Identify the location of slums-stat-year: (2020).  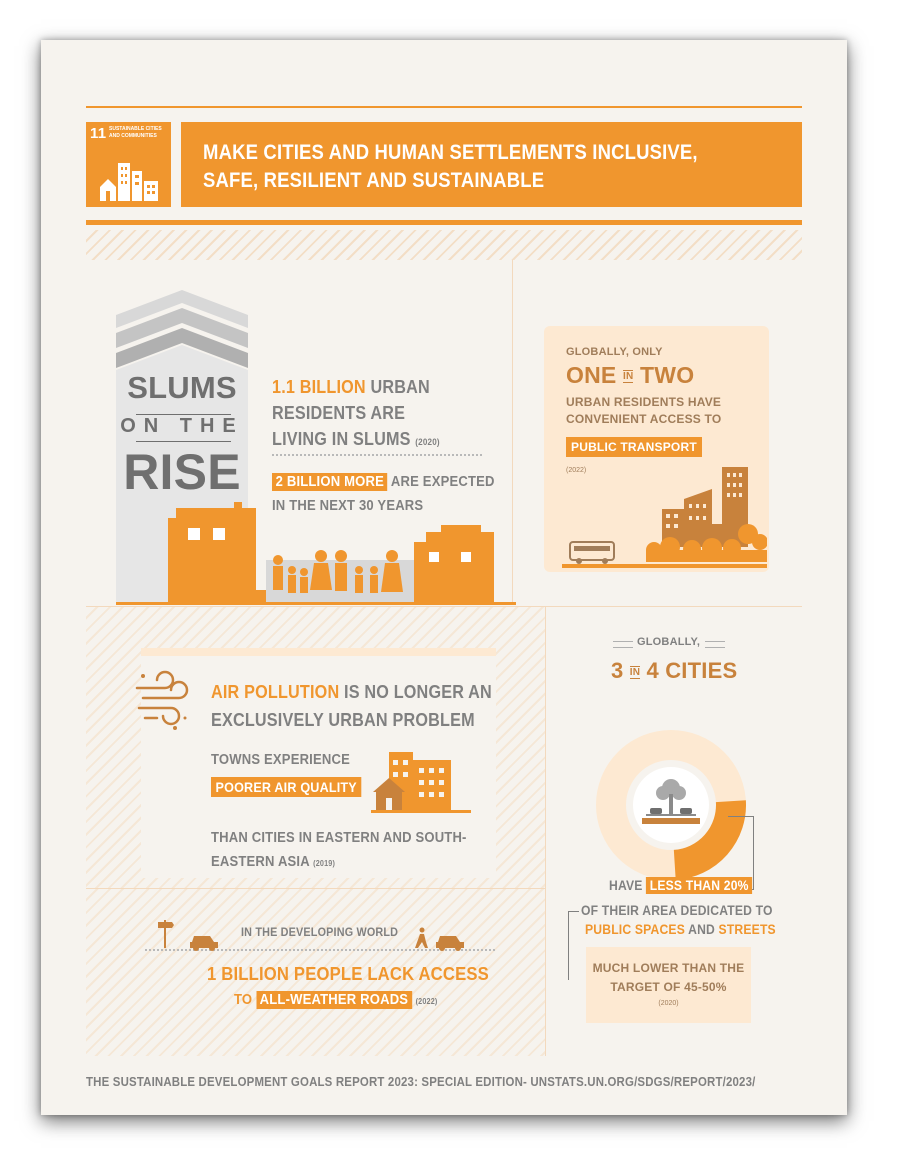
(427, 442).